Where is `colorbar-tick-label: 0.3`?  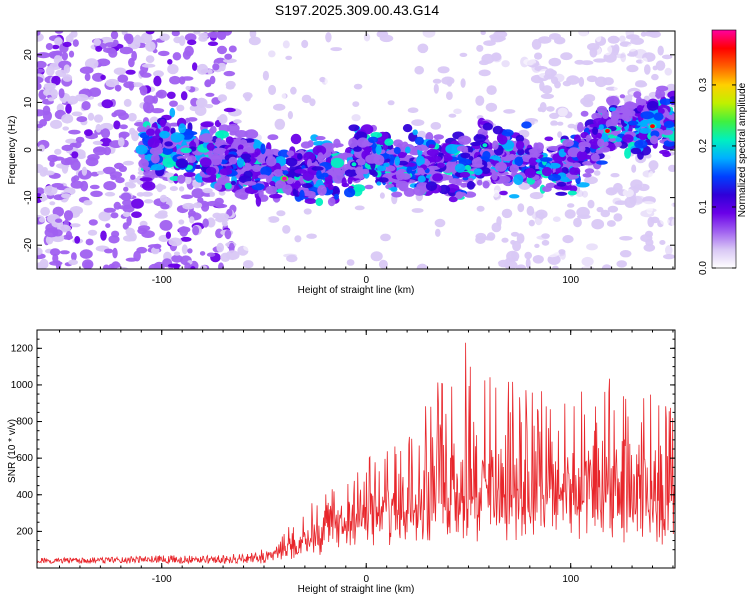 colorbar-tick-label: 0.3 is located at coordinates (703, 85).